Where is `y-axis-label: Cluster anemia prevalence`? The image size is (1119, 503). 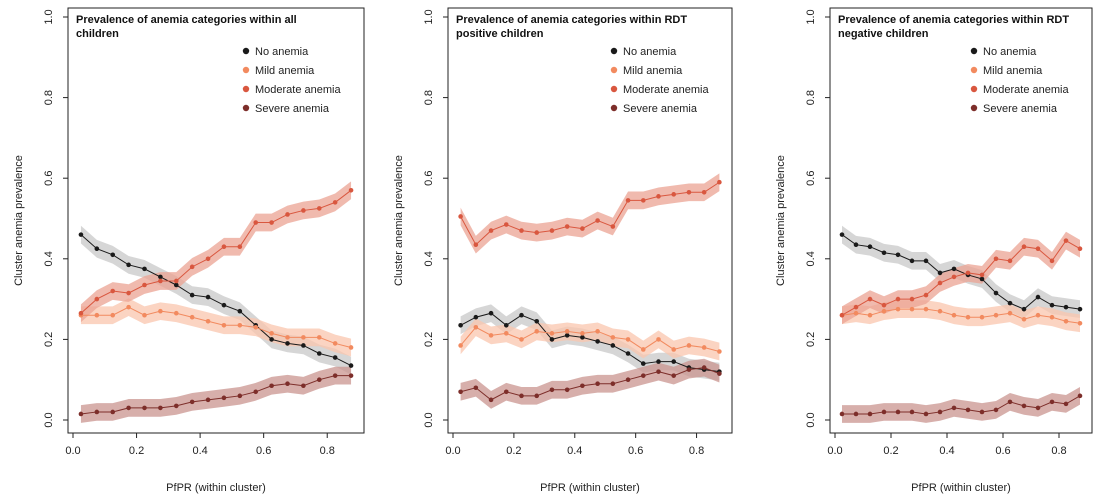 y-axis-label: Cluster anemia prevalence is located at coordinates (19, 220).